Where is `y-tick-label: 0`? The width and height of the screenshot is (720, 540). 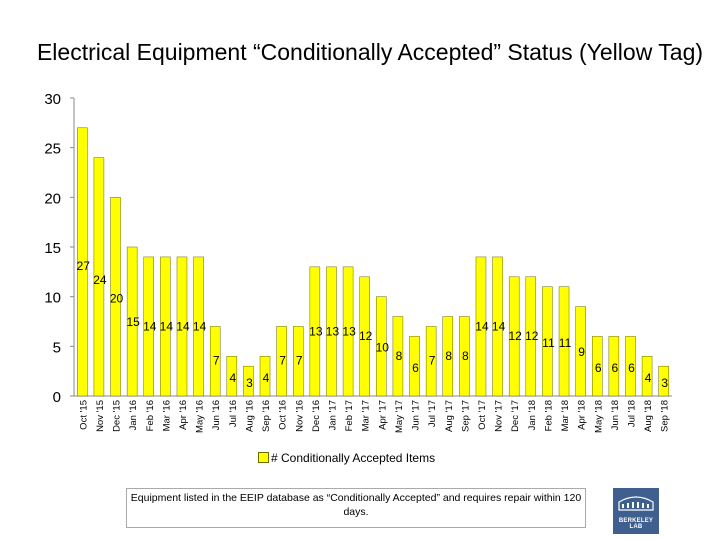
y-tick-label: 0 is located at coordinates (57, 397).